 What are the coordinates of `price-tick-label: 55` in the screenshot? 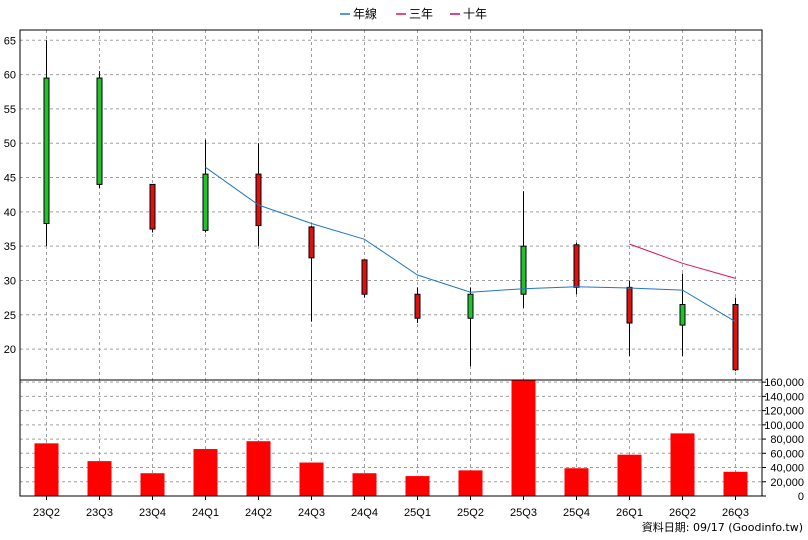 It's located at (10, 110).